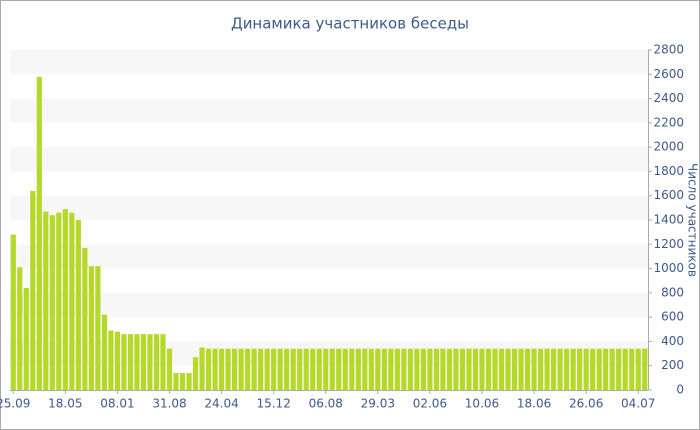  What do you see at coordinates (672, 292) in the screenshot?
I see `y-tick-label: 800` at bounding box center [672, 292].